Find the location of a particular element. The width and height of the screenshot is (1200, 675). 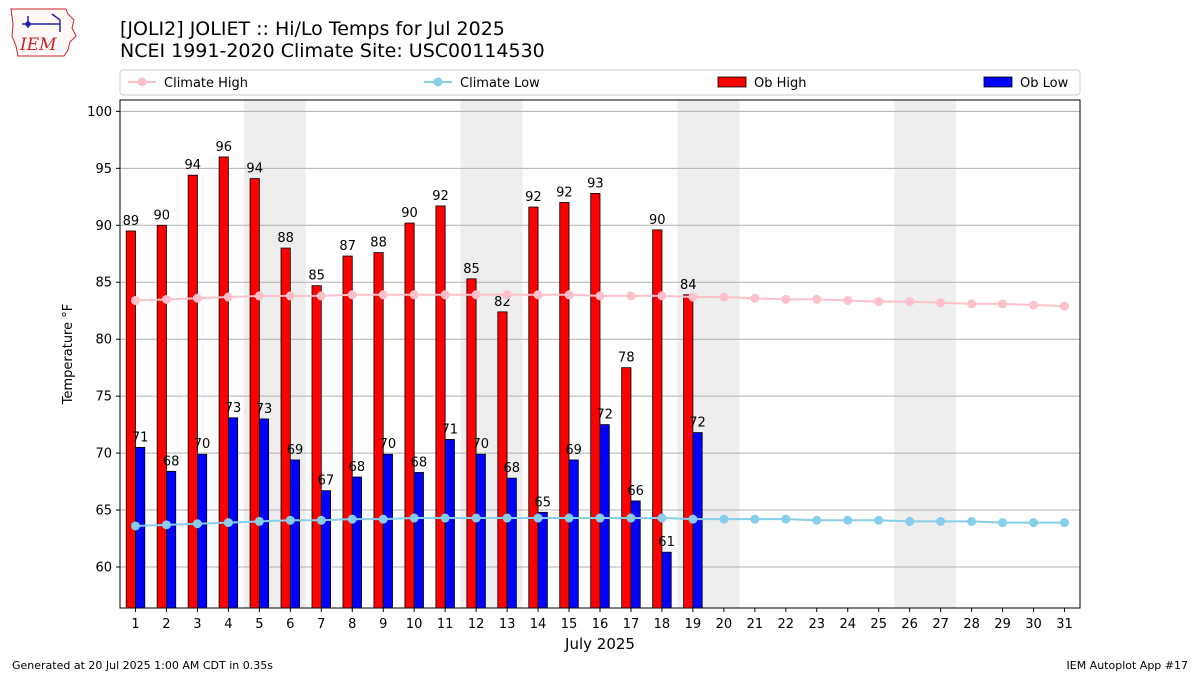

legend-label: Climate High is located at coordinates (206, 83).